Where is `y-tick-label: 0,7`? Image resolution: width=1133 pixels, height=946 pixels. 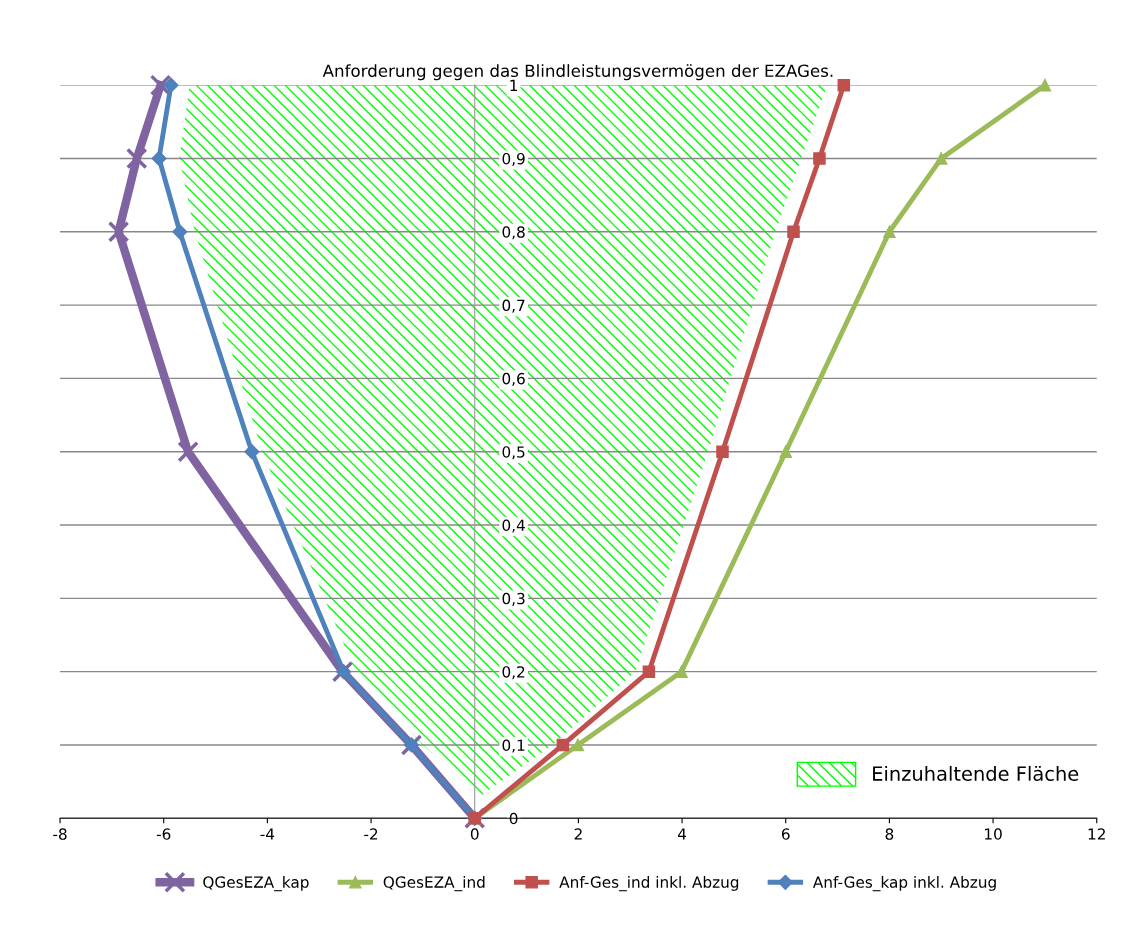
y-tick-label: 0,7 is located at coordinates (513, 306).